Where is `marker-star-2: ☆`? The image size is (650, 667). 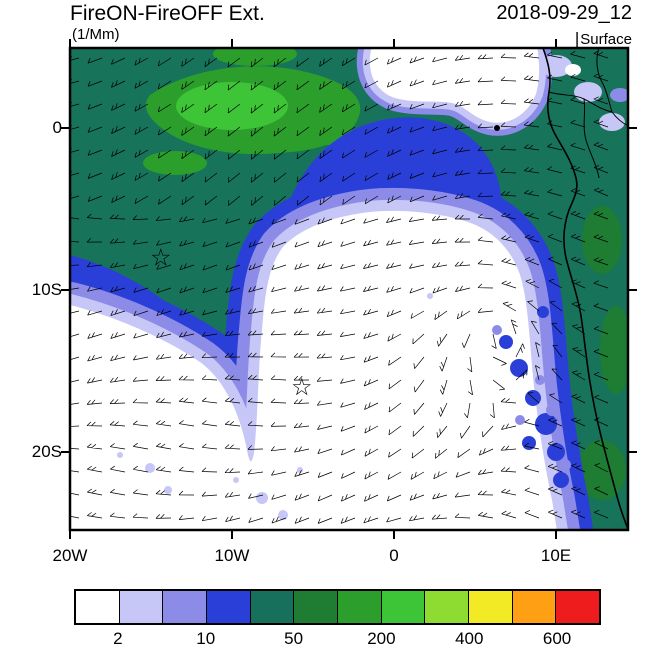 marker-star-2: ☆ is located at coordinates (302, 387).